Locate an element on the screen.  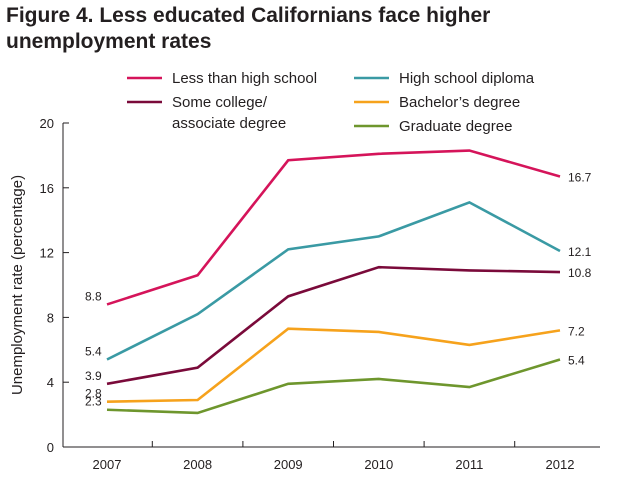
legend-label-bachelors-degree: Bachelor’s degree is located at coordinates (459, 102).